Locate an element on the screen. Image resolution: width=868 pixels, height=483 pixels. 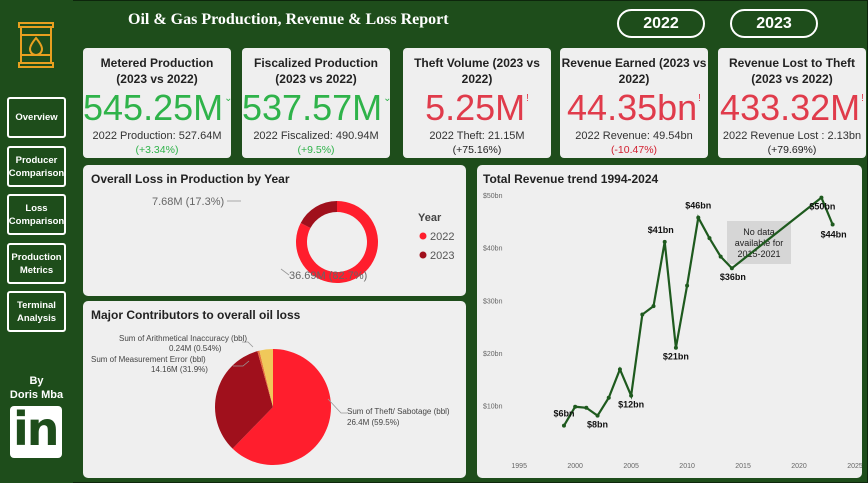
nav-label-line2: Analysis is located at coordinates (36, 318).